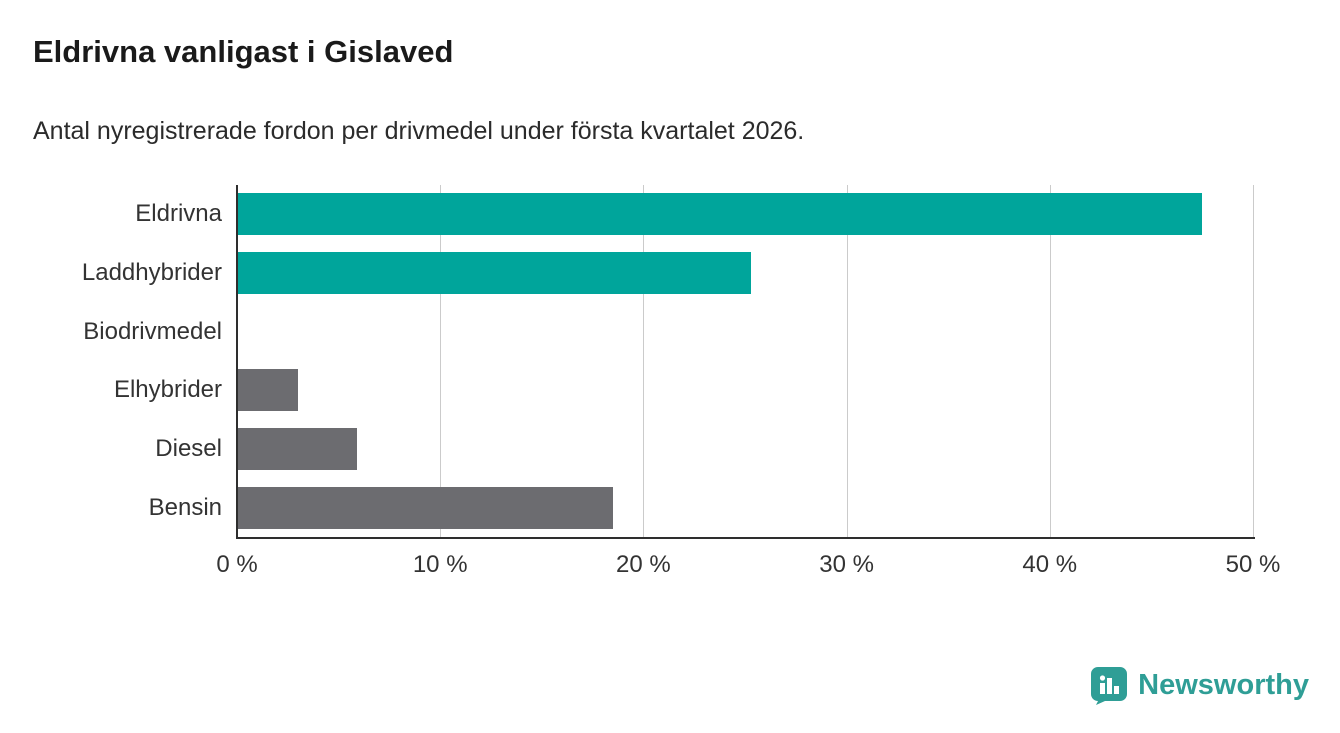 The image size is (1340, 733). Describe the element at coordinates (152, 331) in the screenshot. I see `category-label: Biodrivmedel` at that location.